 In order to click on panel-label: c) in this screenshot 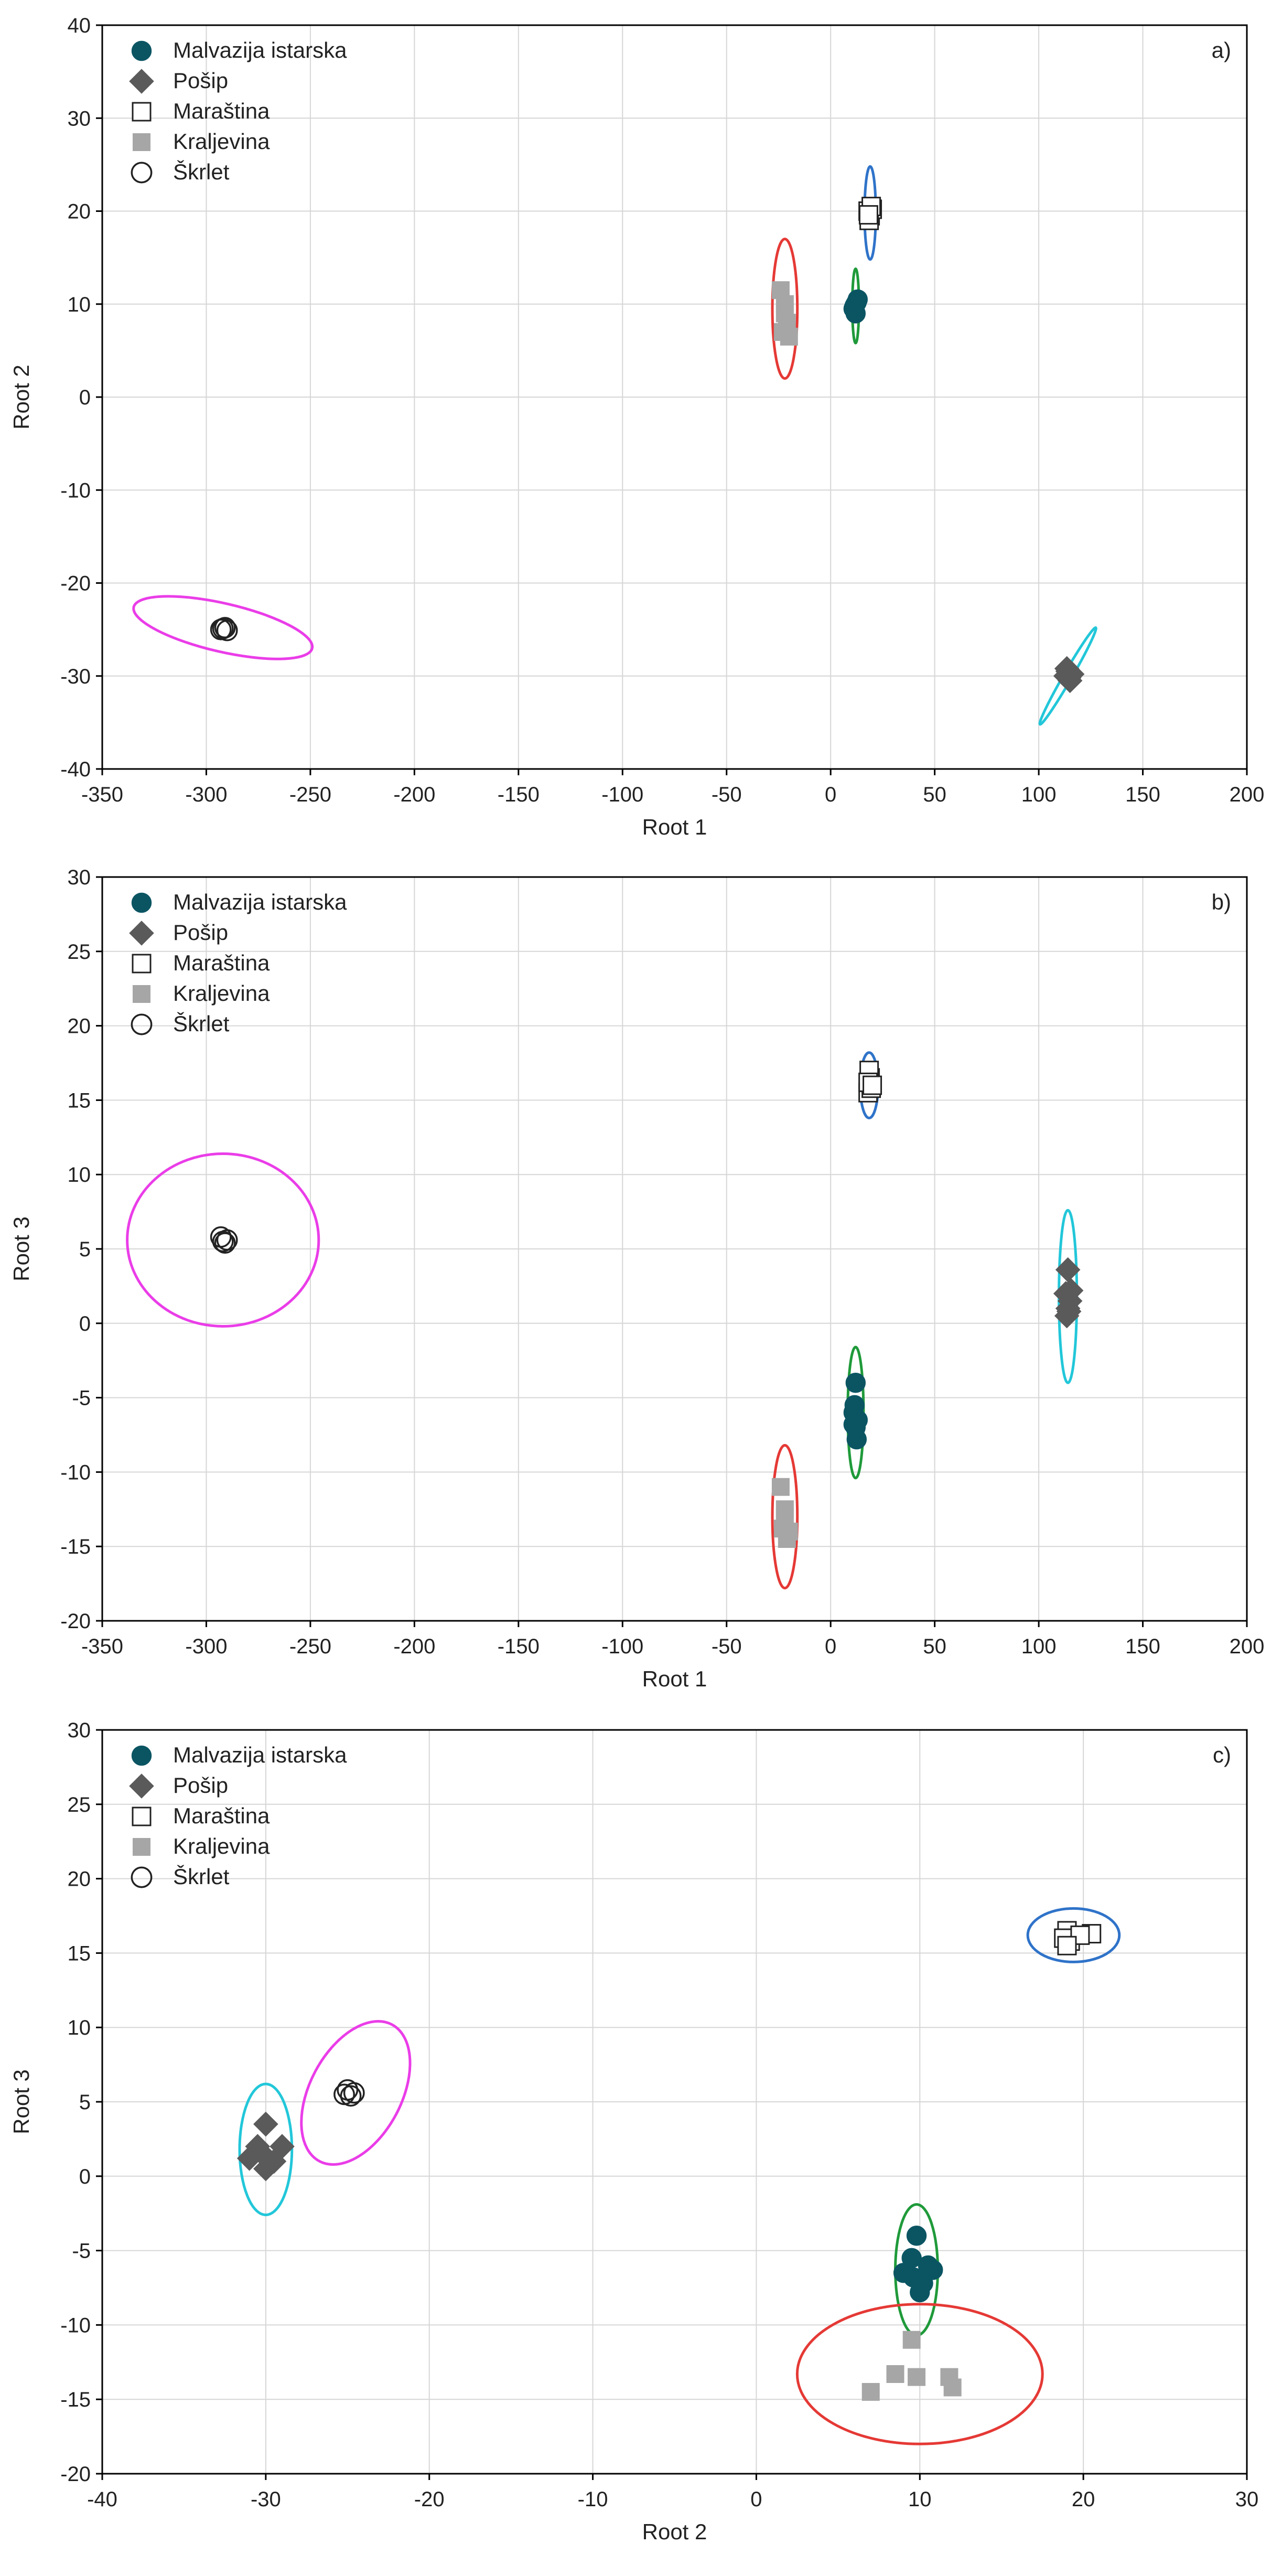, I will do `click(1222, 1755)`.